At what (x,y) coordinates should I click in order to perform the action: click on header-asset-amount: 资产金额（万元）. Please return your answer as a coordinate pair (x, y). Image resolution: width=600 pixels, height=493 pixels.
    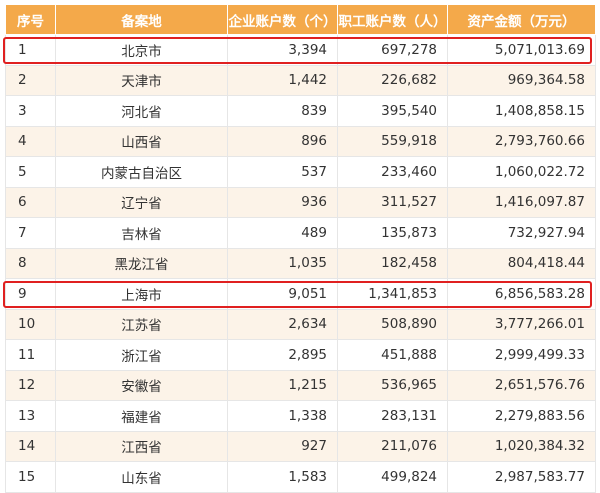
    Looking at the image, I should click on (521, 19).